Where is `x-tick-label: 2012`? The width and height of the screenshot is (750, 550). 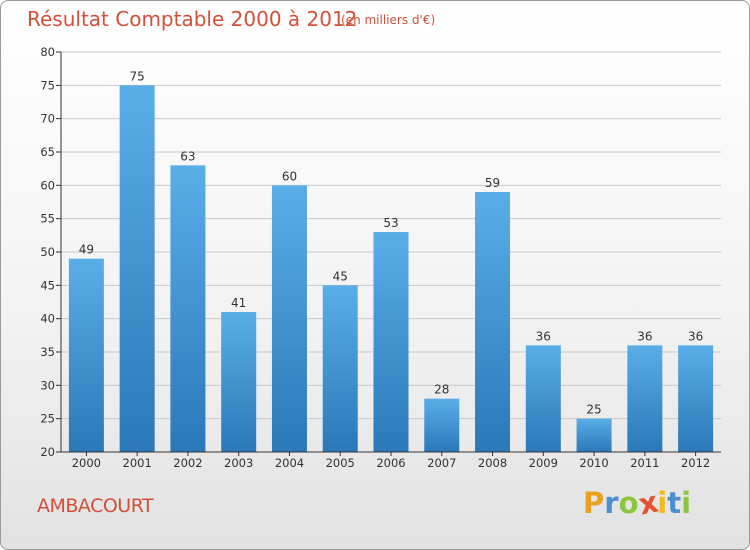 x-tick-label: 2012 is located at coordinates (695, 463).